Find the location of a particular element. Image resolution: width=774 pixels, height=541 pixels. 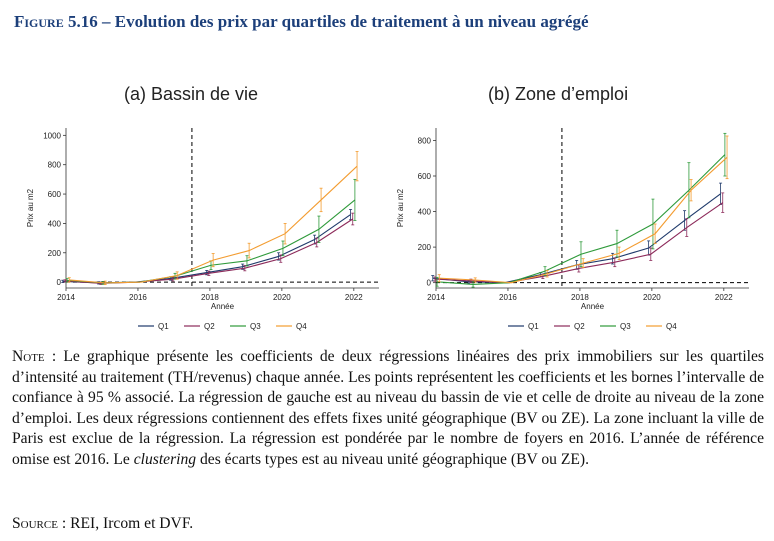

note-label: Note is located at coordinates (28, 356).